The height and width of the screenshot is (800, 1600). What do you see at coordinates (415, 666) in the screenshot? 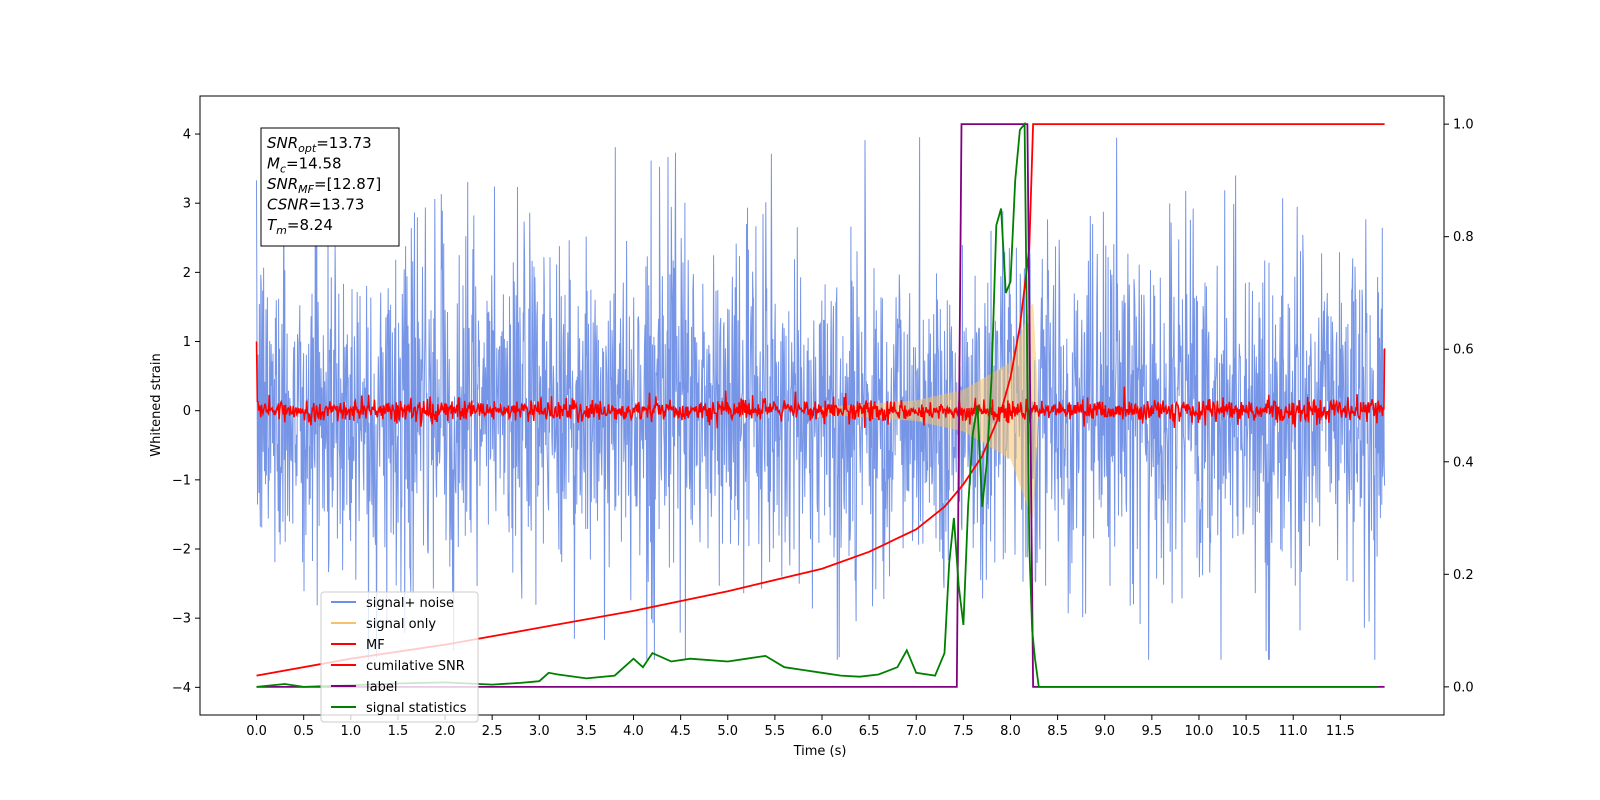
I see `legend-entry-label: cumilative SNR` at bounding box center [415, 666].